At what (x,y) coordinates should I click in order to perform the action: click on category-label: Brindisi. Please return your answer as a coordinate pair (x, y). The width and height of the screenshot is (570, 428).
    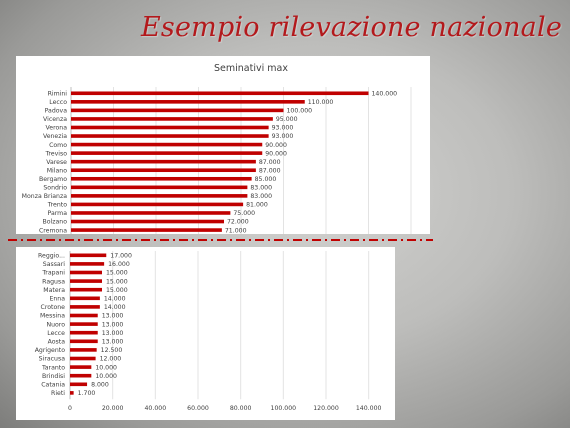
    Looking at the image, I should click on (53, 376).